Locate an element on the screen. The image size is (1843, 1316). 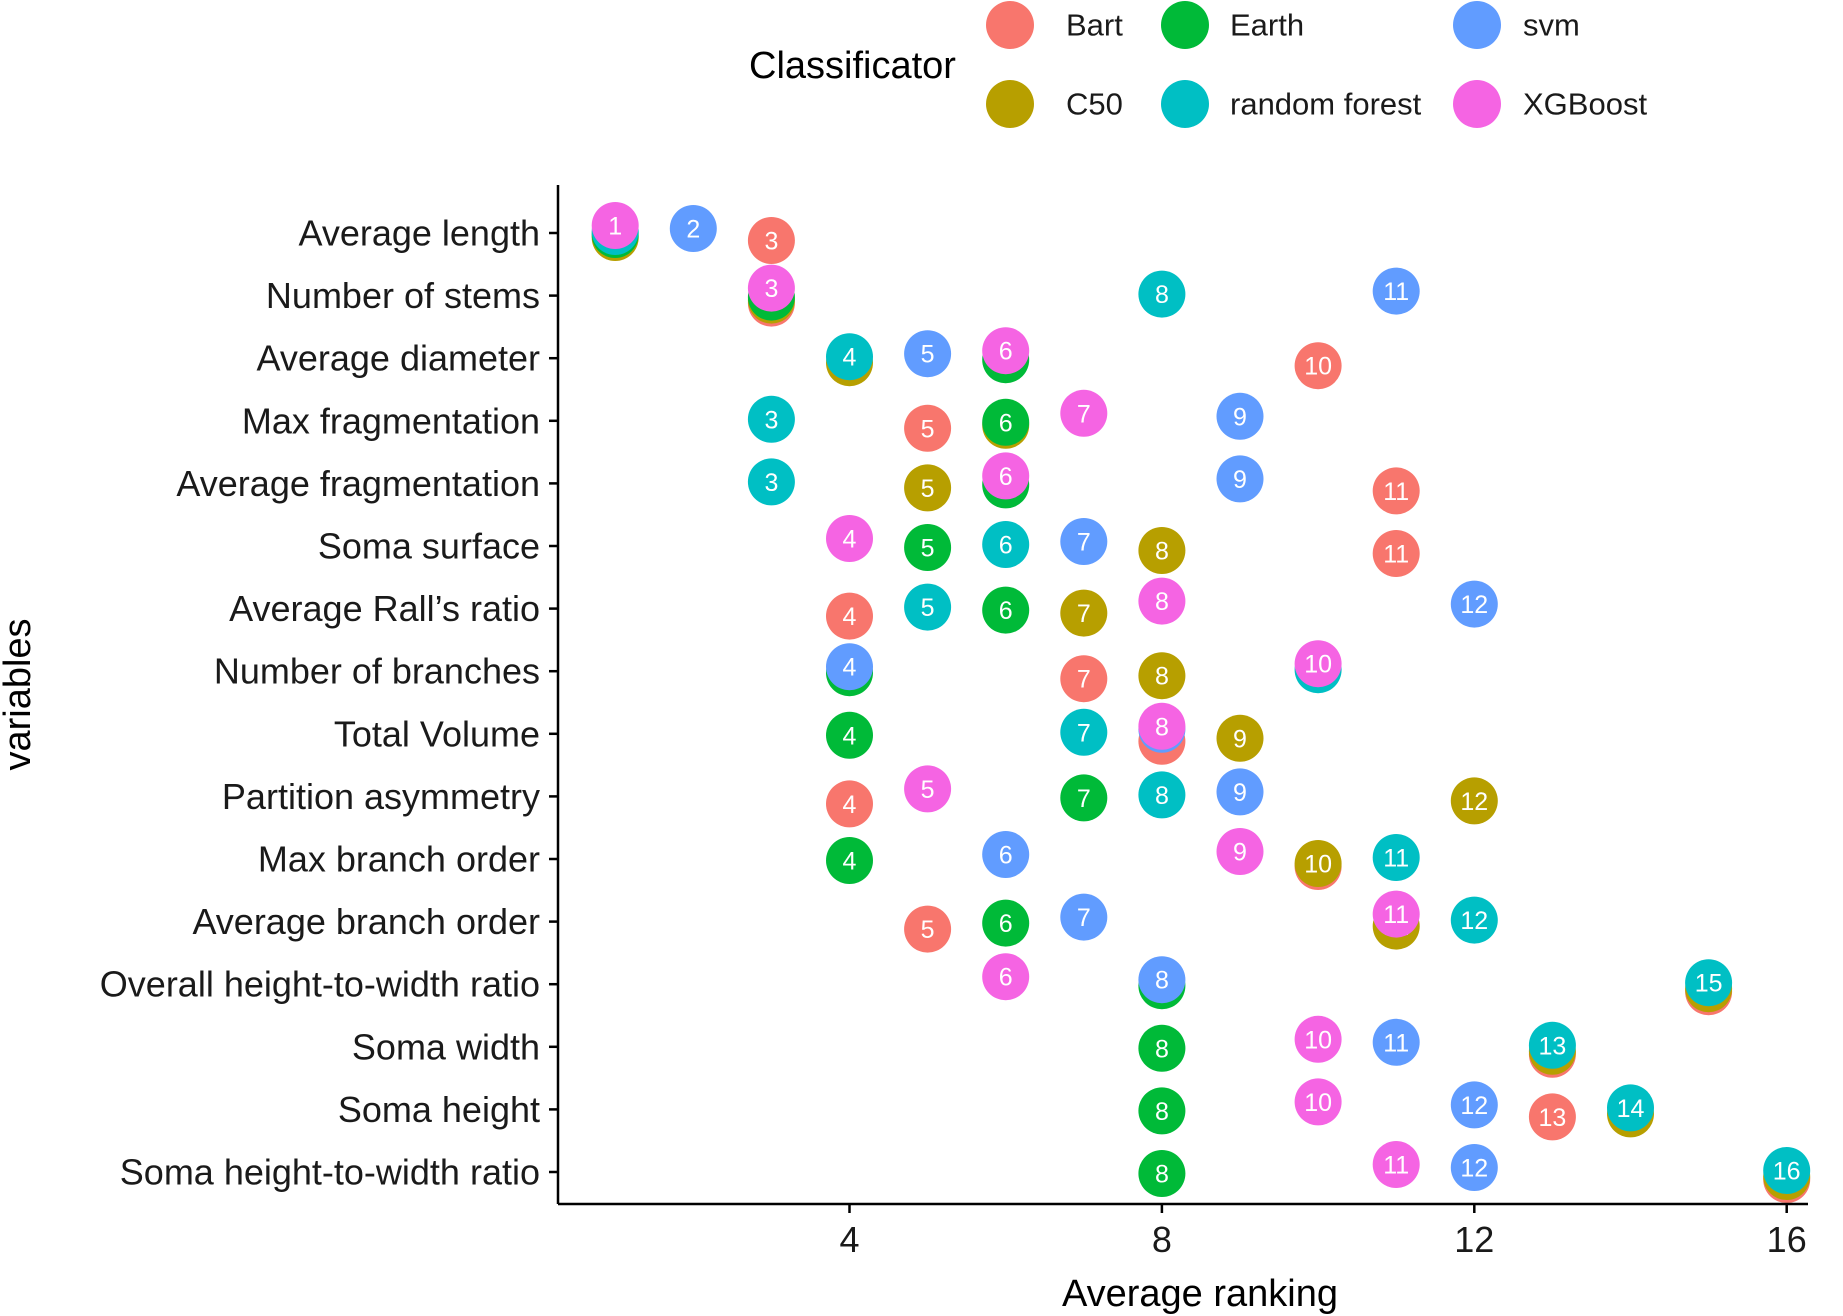
y-tick-label-average-diameter: Average diameter is located at coordinates (399, 358).